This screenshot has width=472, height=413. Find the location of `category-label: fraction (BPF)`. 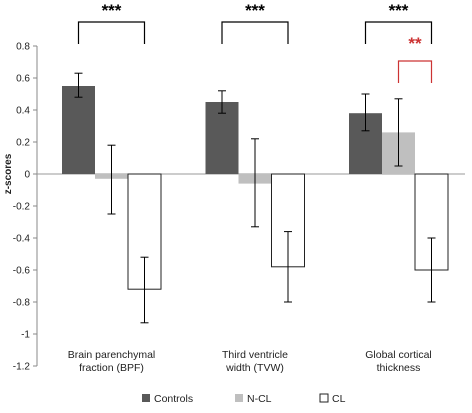

category-label: fraction (BPF) is located at coordinates (111, 368).